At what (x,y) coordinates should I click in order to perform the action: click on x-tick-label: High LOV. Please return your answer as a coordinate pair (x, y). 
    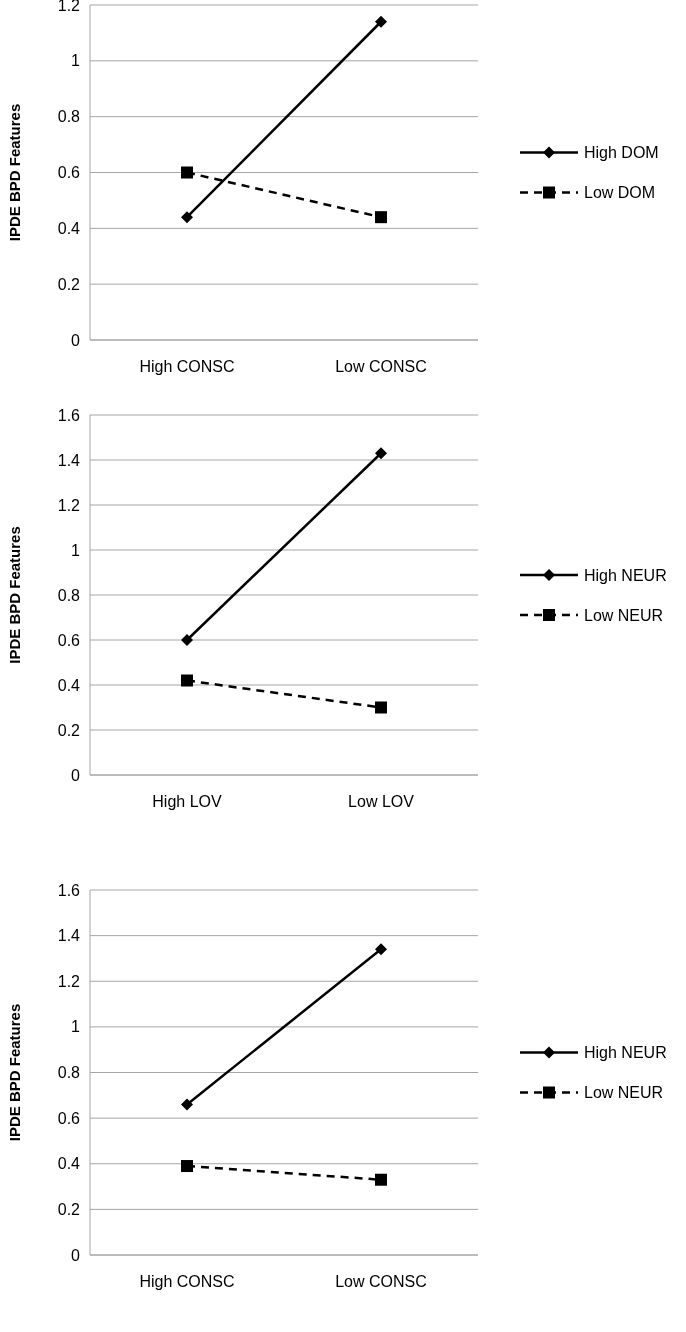
    Looking at the image, I should click on (187, 801).